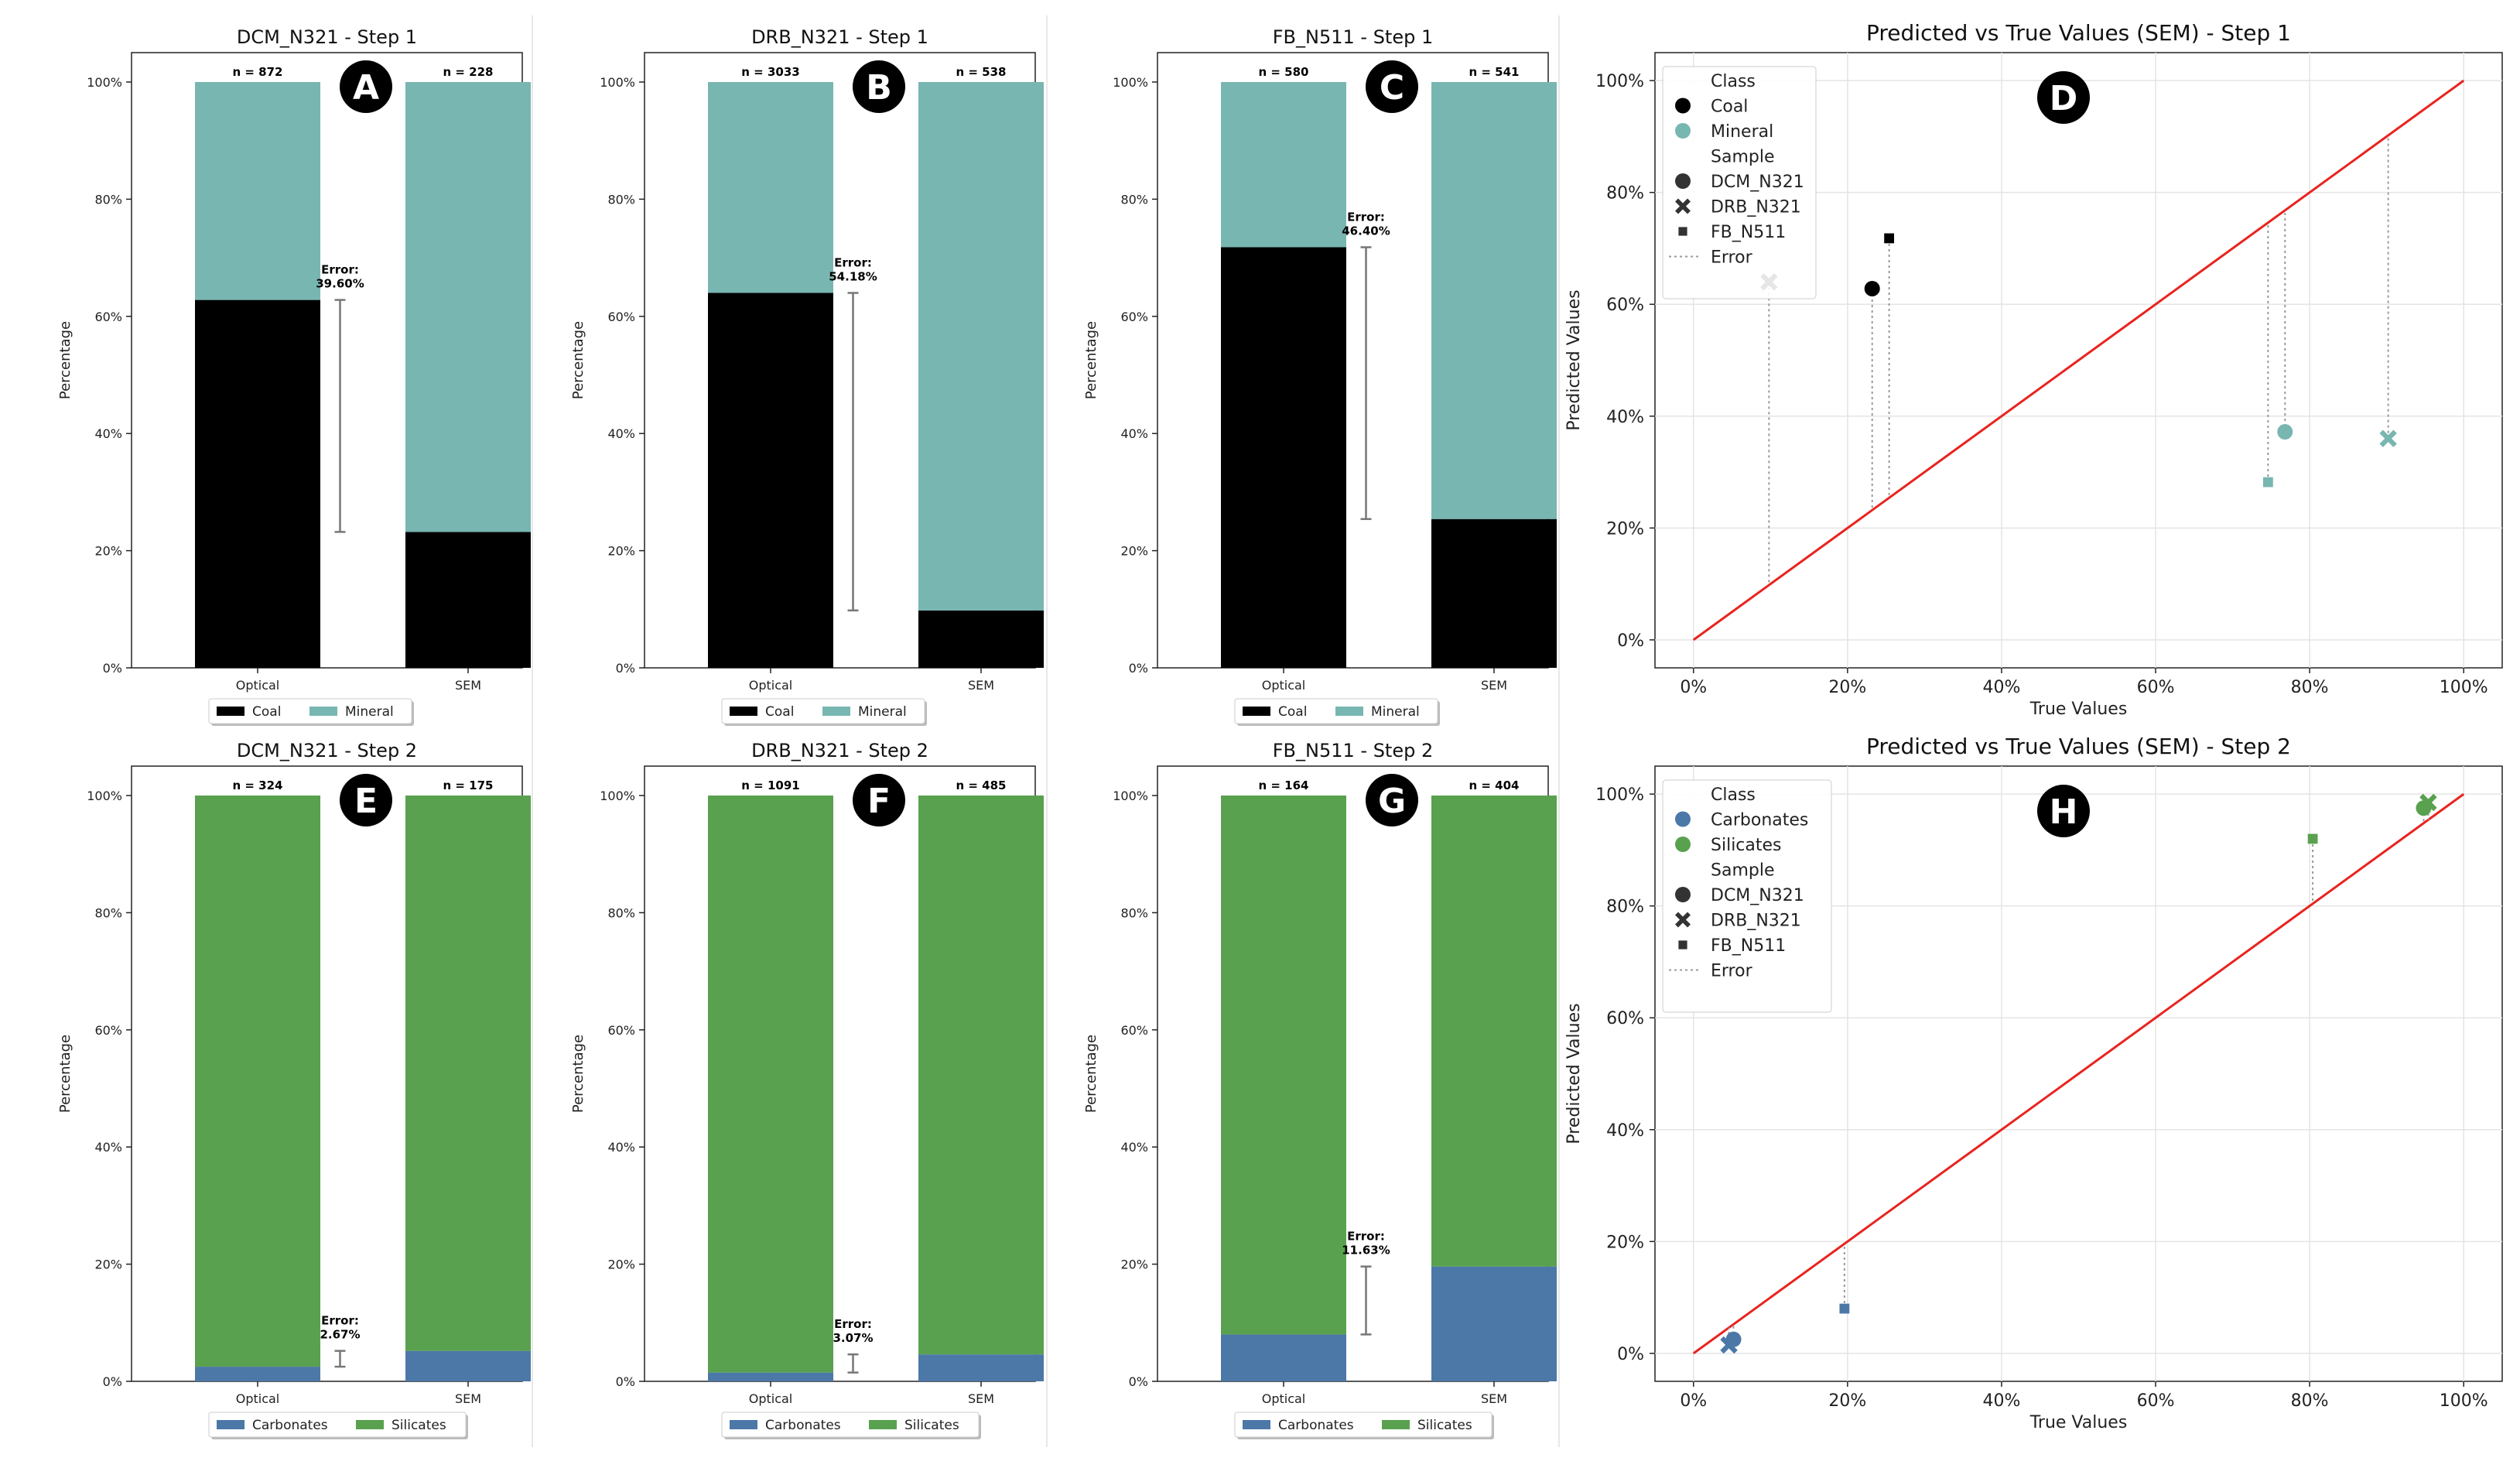 The height and width of the screenshot is (1468, 2520). I want to click on legend: Carbonates Silicates, so click(1364, 1425).